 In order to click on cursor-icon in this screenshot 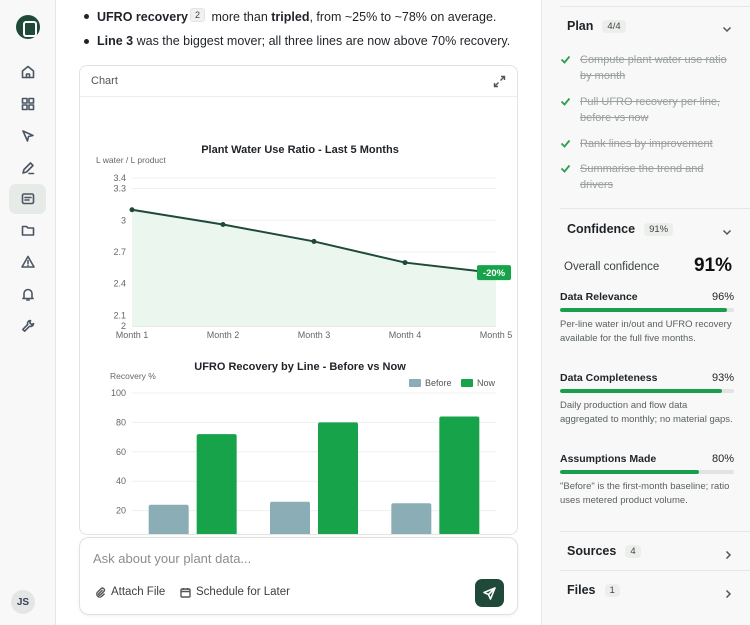, I will do `click(27, 136)`.